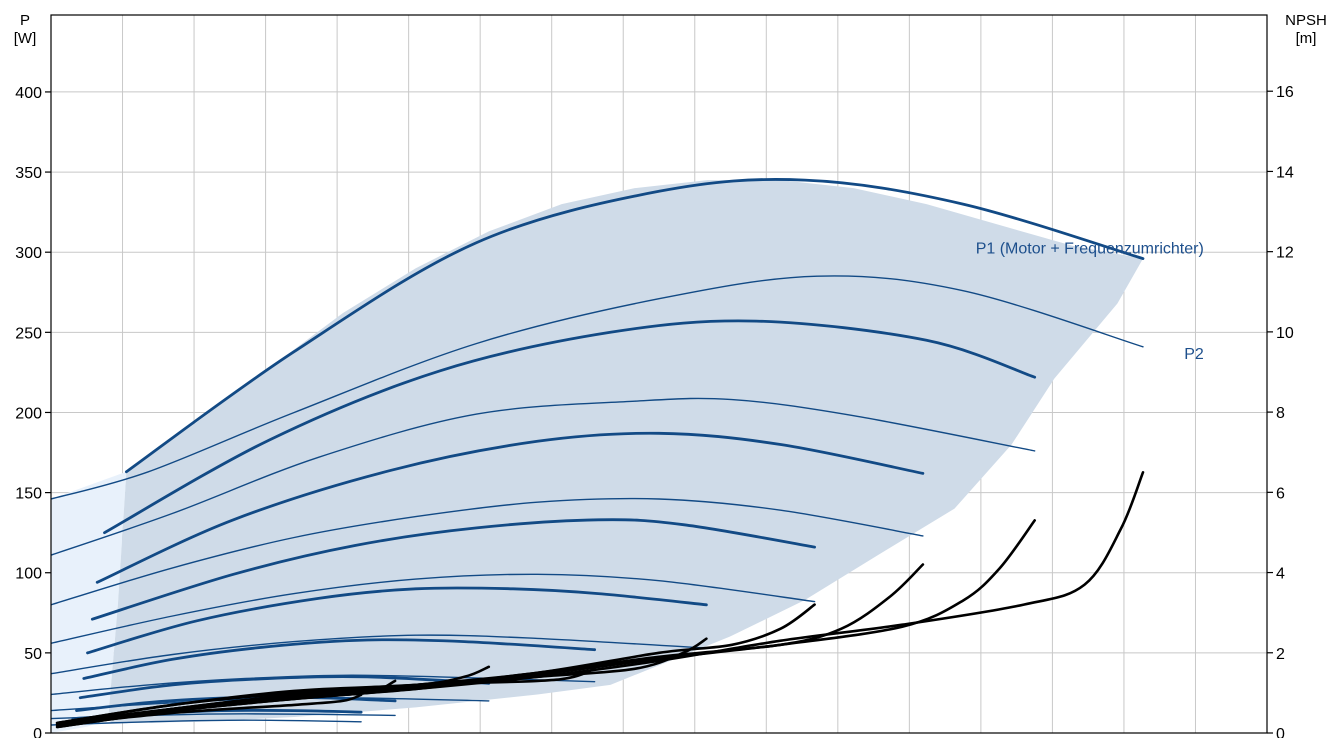 The image size is (1344, 738). What do you see at coordinates (1090, 248) in the screenshot?
I see `label-p1: P1 (Motor + Frequenzumrichter)` at bounding box center [1090, 248].